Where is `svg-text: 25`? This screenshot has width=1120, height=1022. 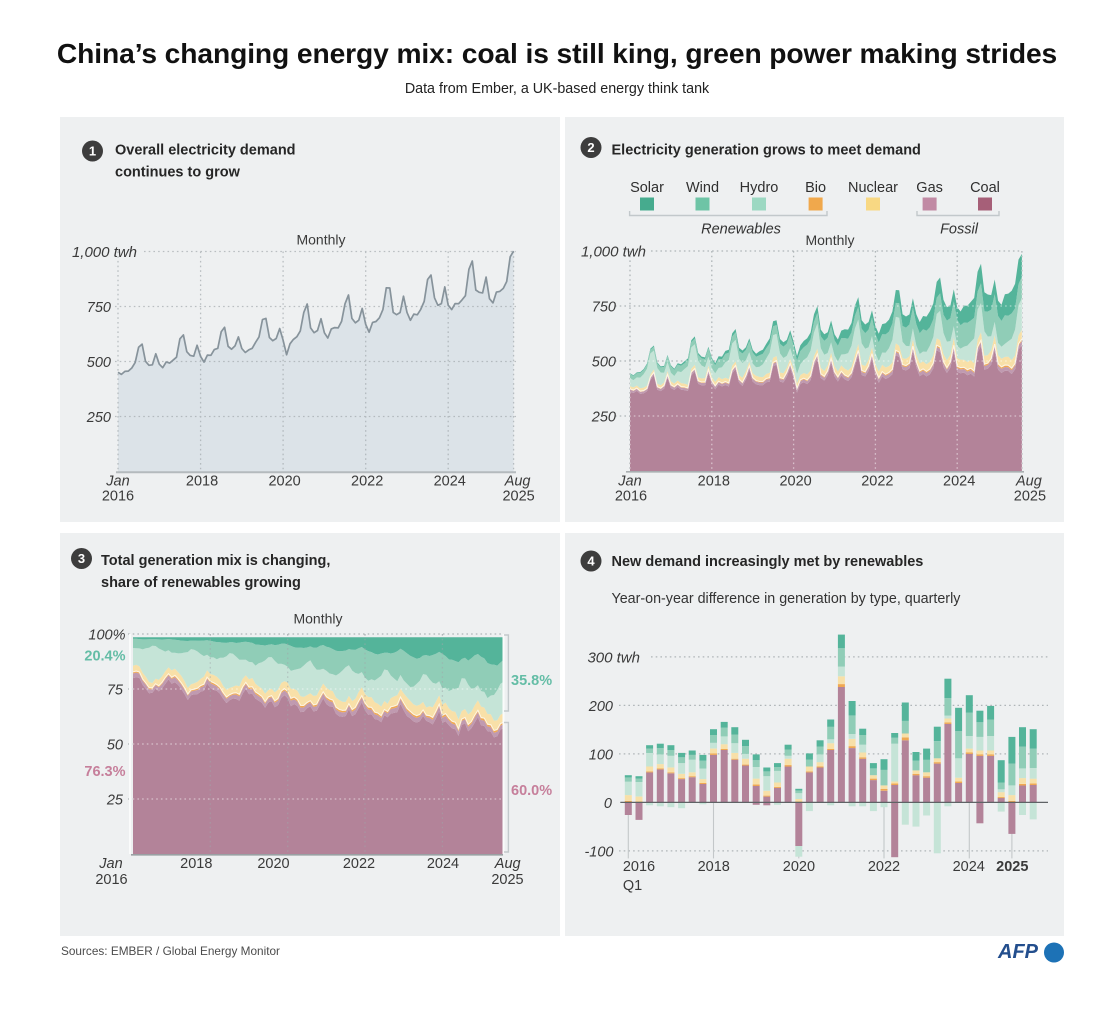
svg-text: 25 is located at coordinates (115, 801).